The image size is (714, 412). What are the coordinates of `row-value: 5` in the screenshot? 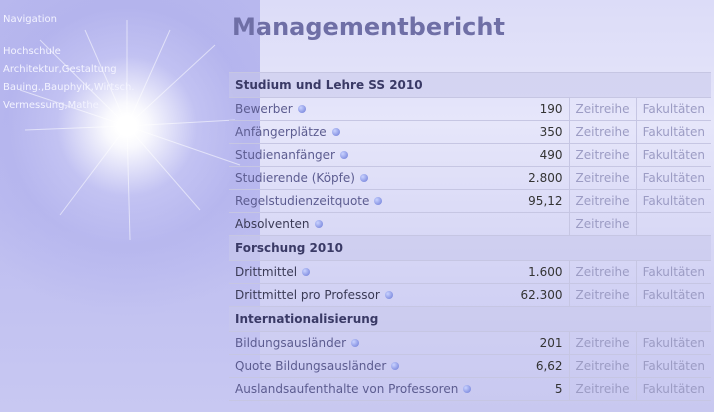 It's located at (533, 389).